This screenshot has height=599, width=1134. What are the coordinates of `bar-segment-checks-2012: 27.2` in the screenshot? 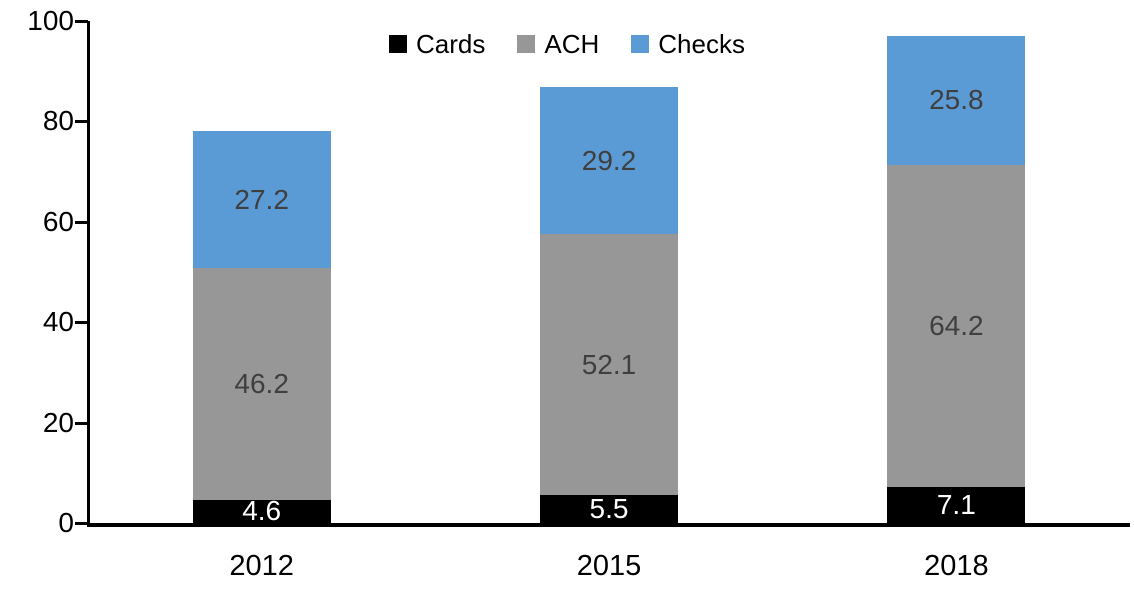 It's located at (261, 199).